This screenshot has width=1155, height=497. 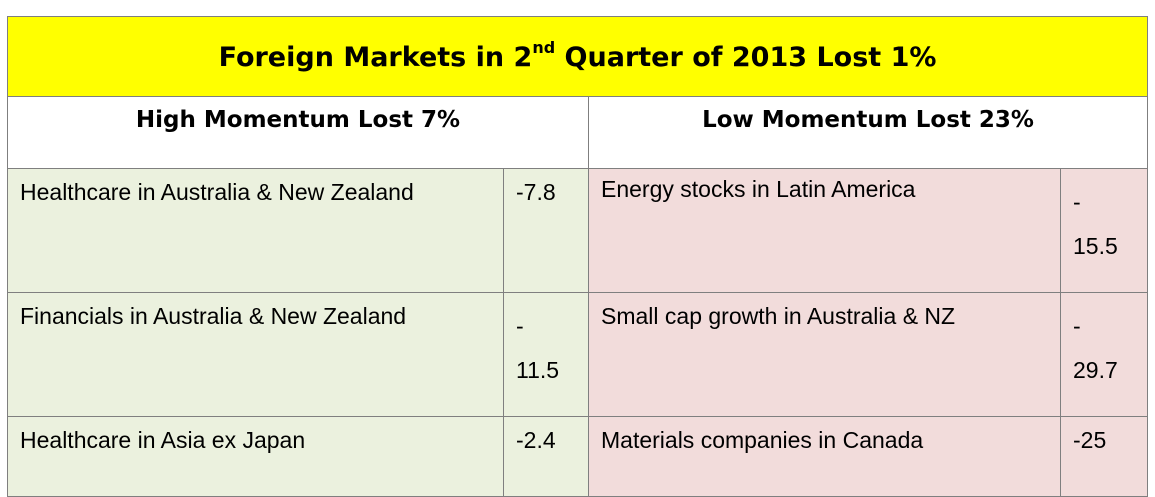 I want to click on high-row-value: -7.8, so click(x=546, y=230).